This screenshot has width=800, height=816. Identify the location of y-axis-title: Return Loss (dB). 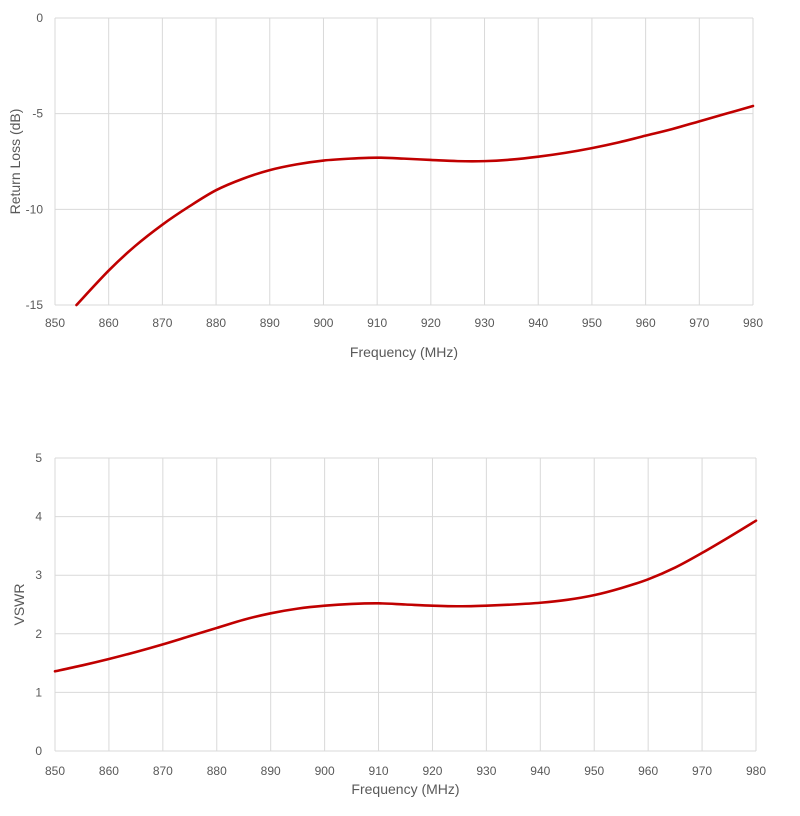
(15, 162).